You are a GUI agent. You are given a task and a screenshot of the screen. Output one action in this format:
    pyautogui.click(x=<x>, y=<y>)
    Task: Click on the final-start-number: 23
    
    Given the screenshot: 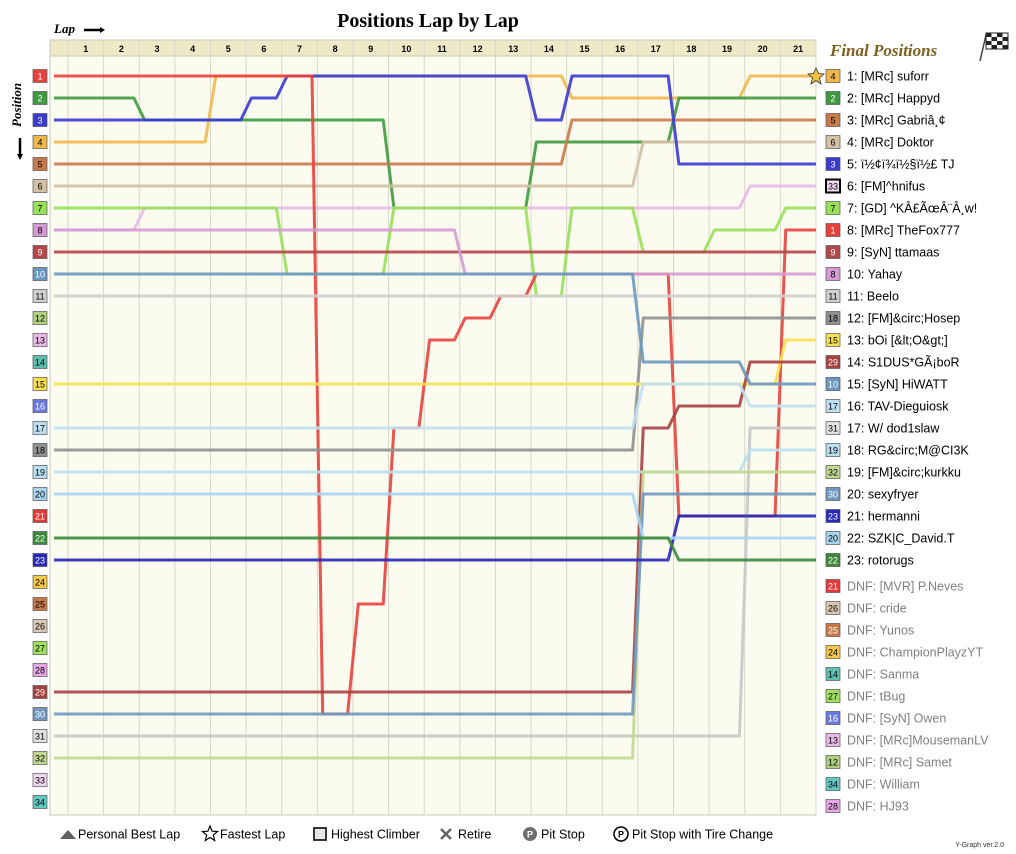 What is the action you would take?
    pyautogui.click(x=833, y=517)
    